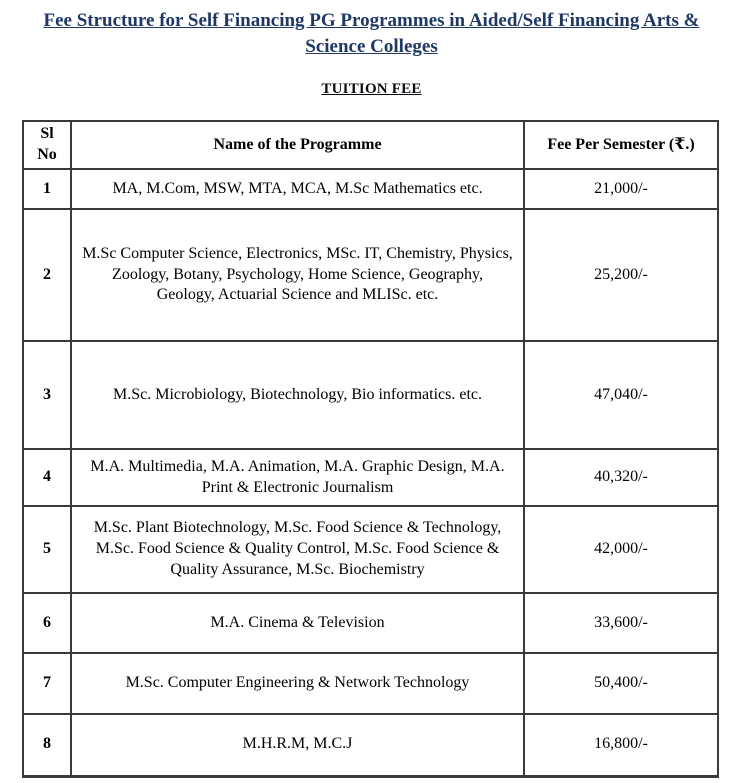  I want to click on sl-no-cell: 6, so click(47, 623).